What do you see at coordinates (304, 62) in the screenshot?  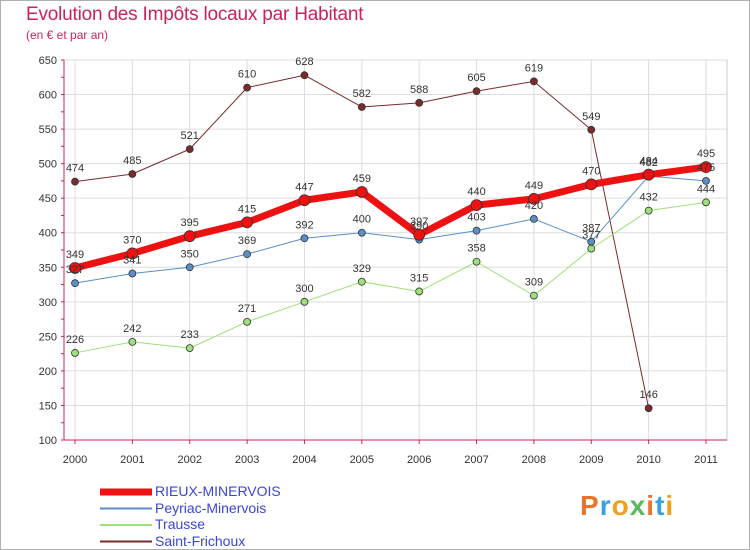 I see `data-label: 628` at bounding box center [304, 62].